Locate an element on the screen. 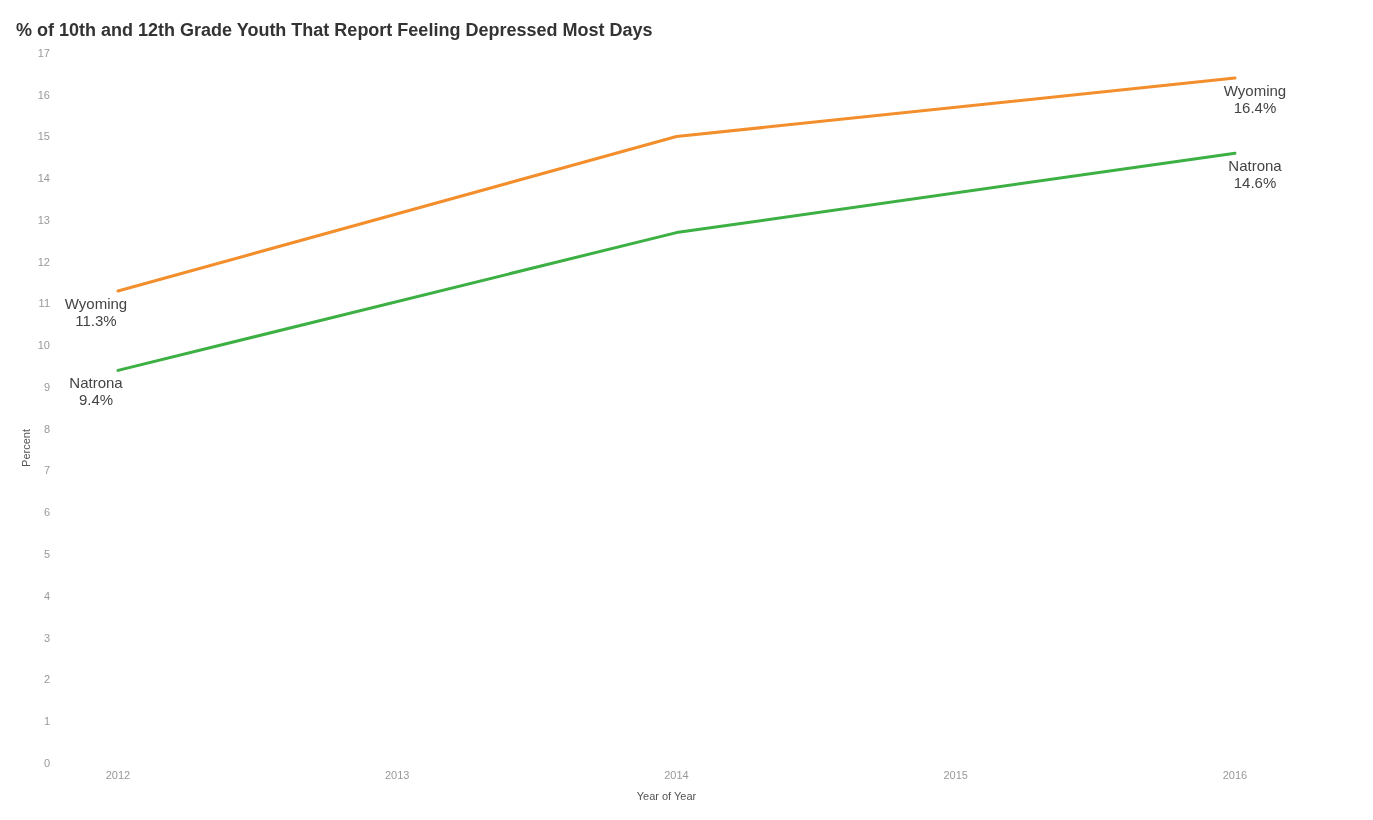 This screenshot has width=1373, height=820. x-tick-label: 2013 is located at coordinates (397, 774).